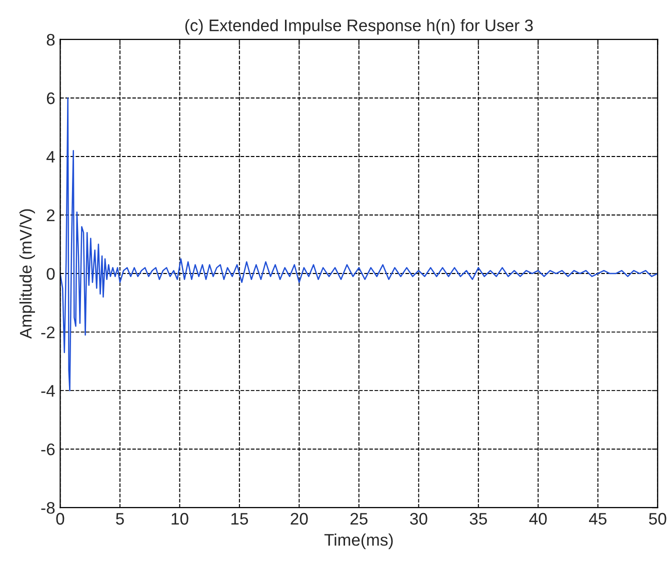  Describe the element at coordinates (358, 542) in the screenshot. I see `x-axis-title: Time(ms)` at that location.